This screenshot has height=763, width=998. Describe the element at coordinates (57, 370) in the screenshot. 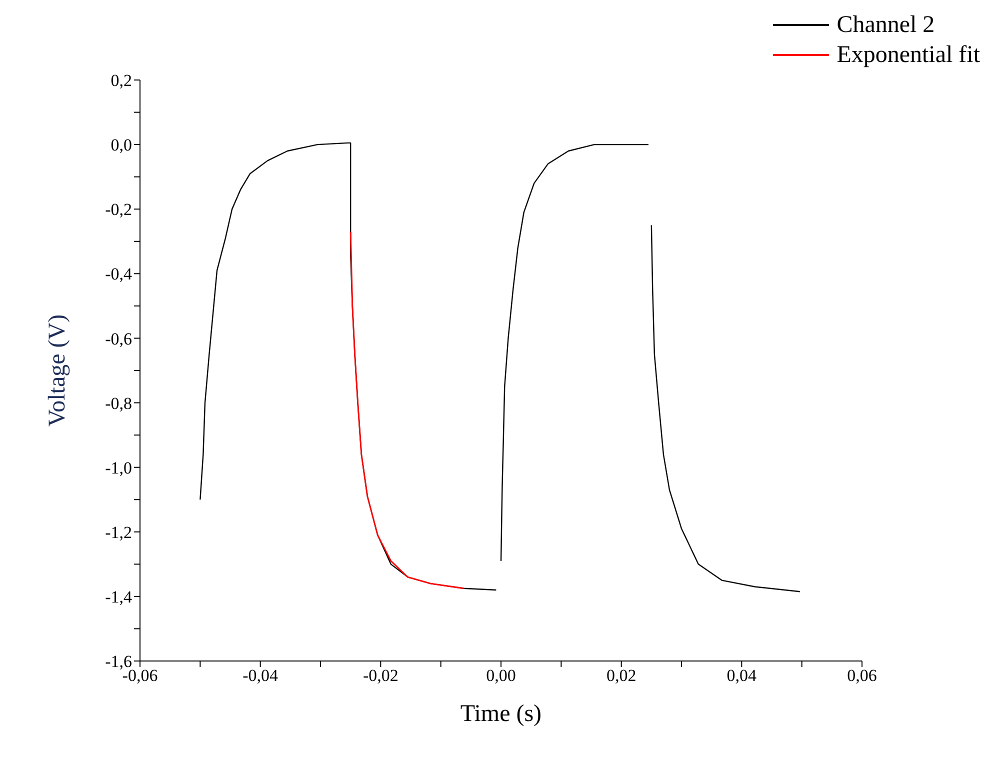

I see `y-axis-title: Voltage (V)` at that location.